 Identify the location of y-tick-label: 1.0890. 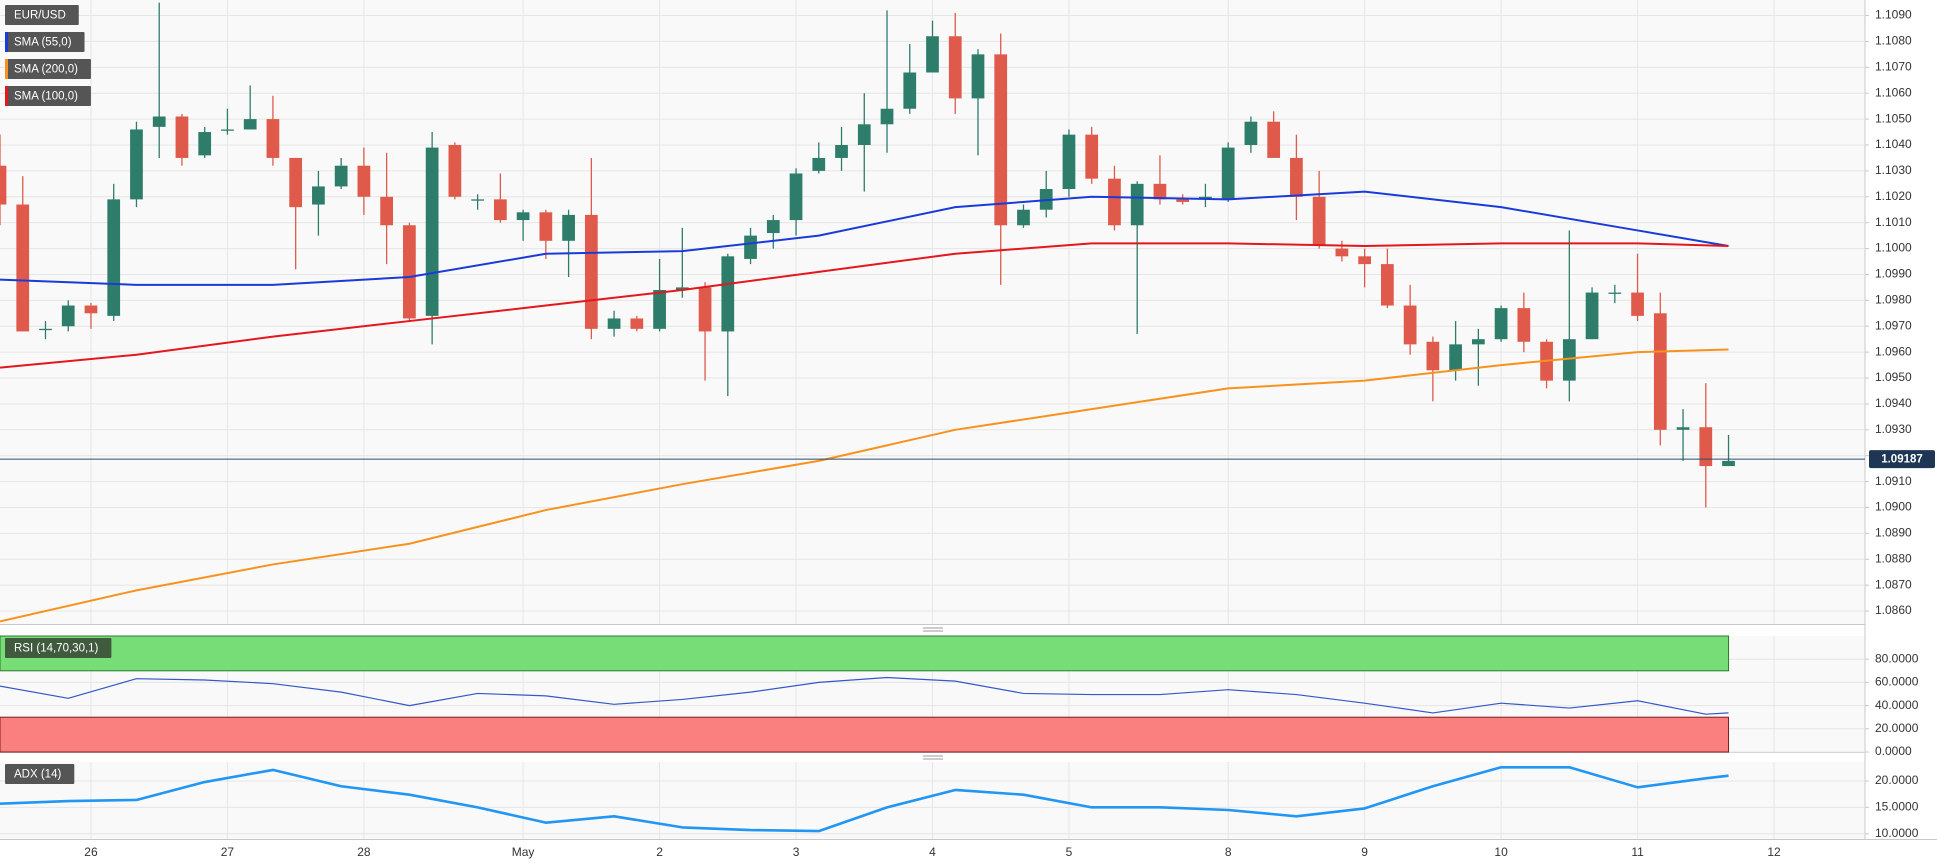
(1893, 533).